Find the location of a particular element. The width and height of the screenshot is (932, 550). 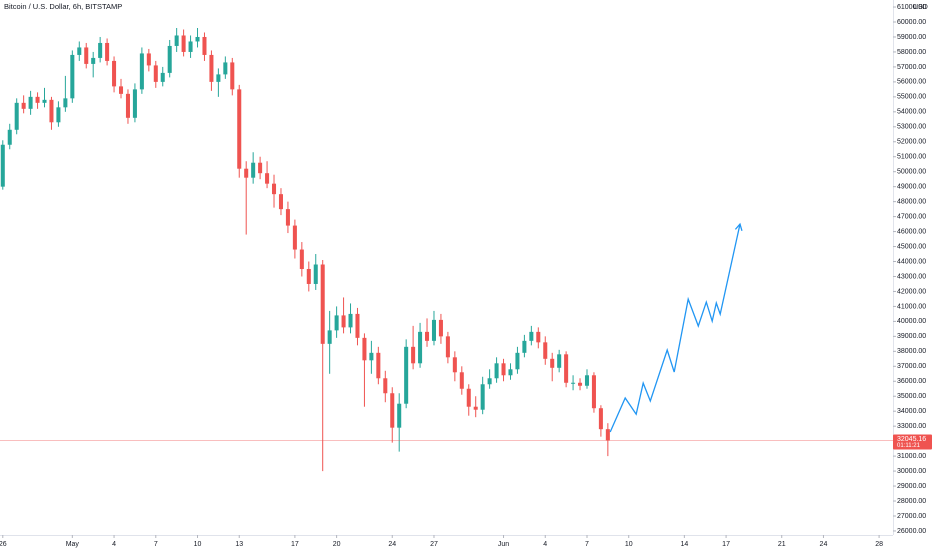

y-tick-label: 44000.00 is located at coordinates (911, 261).